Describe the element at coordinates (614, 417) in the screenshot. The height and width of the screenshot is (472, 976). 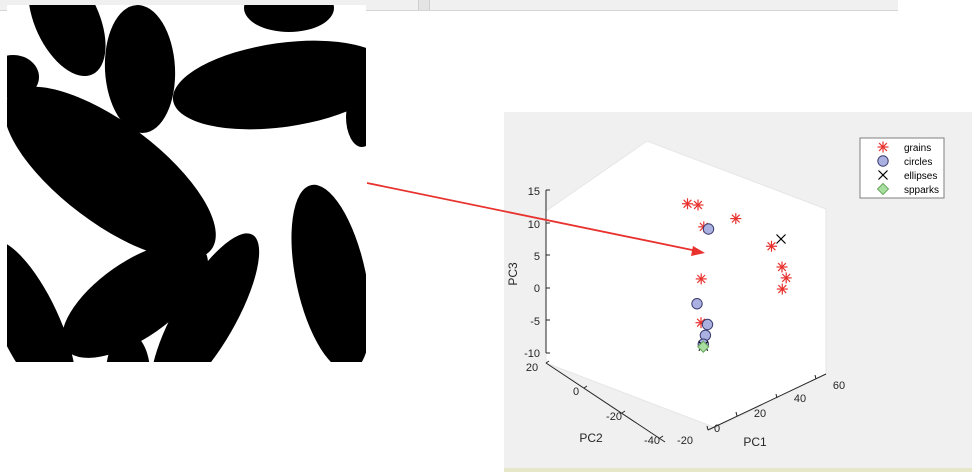
I see `y-tick-minus-20: -20` at that location.